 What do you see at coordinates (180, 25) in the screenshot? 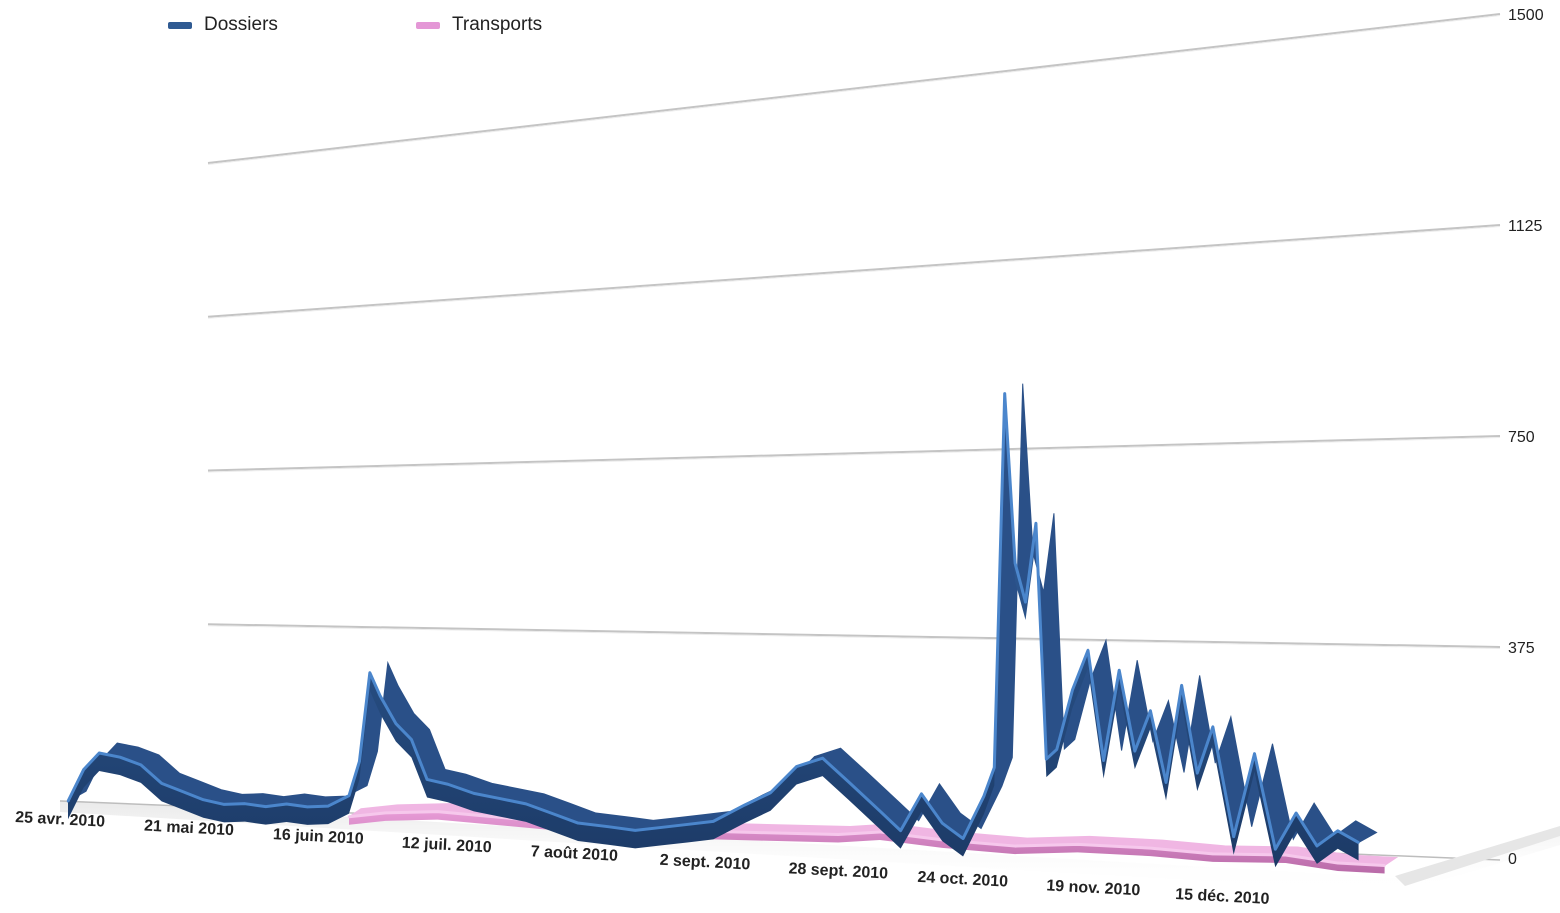
I see `legend-swatch-dossiers` at bounding box center [180, 25].